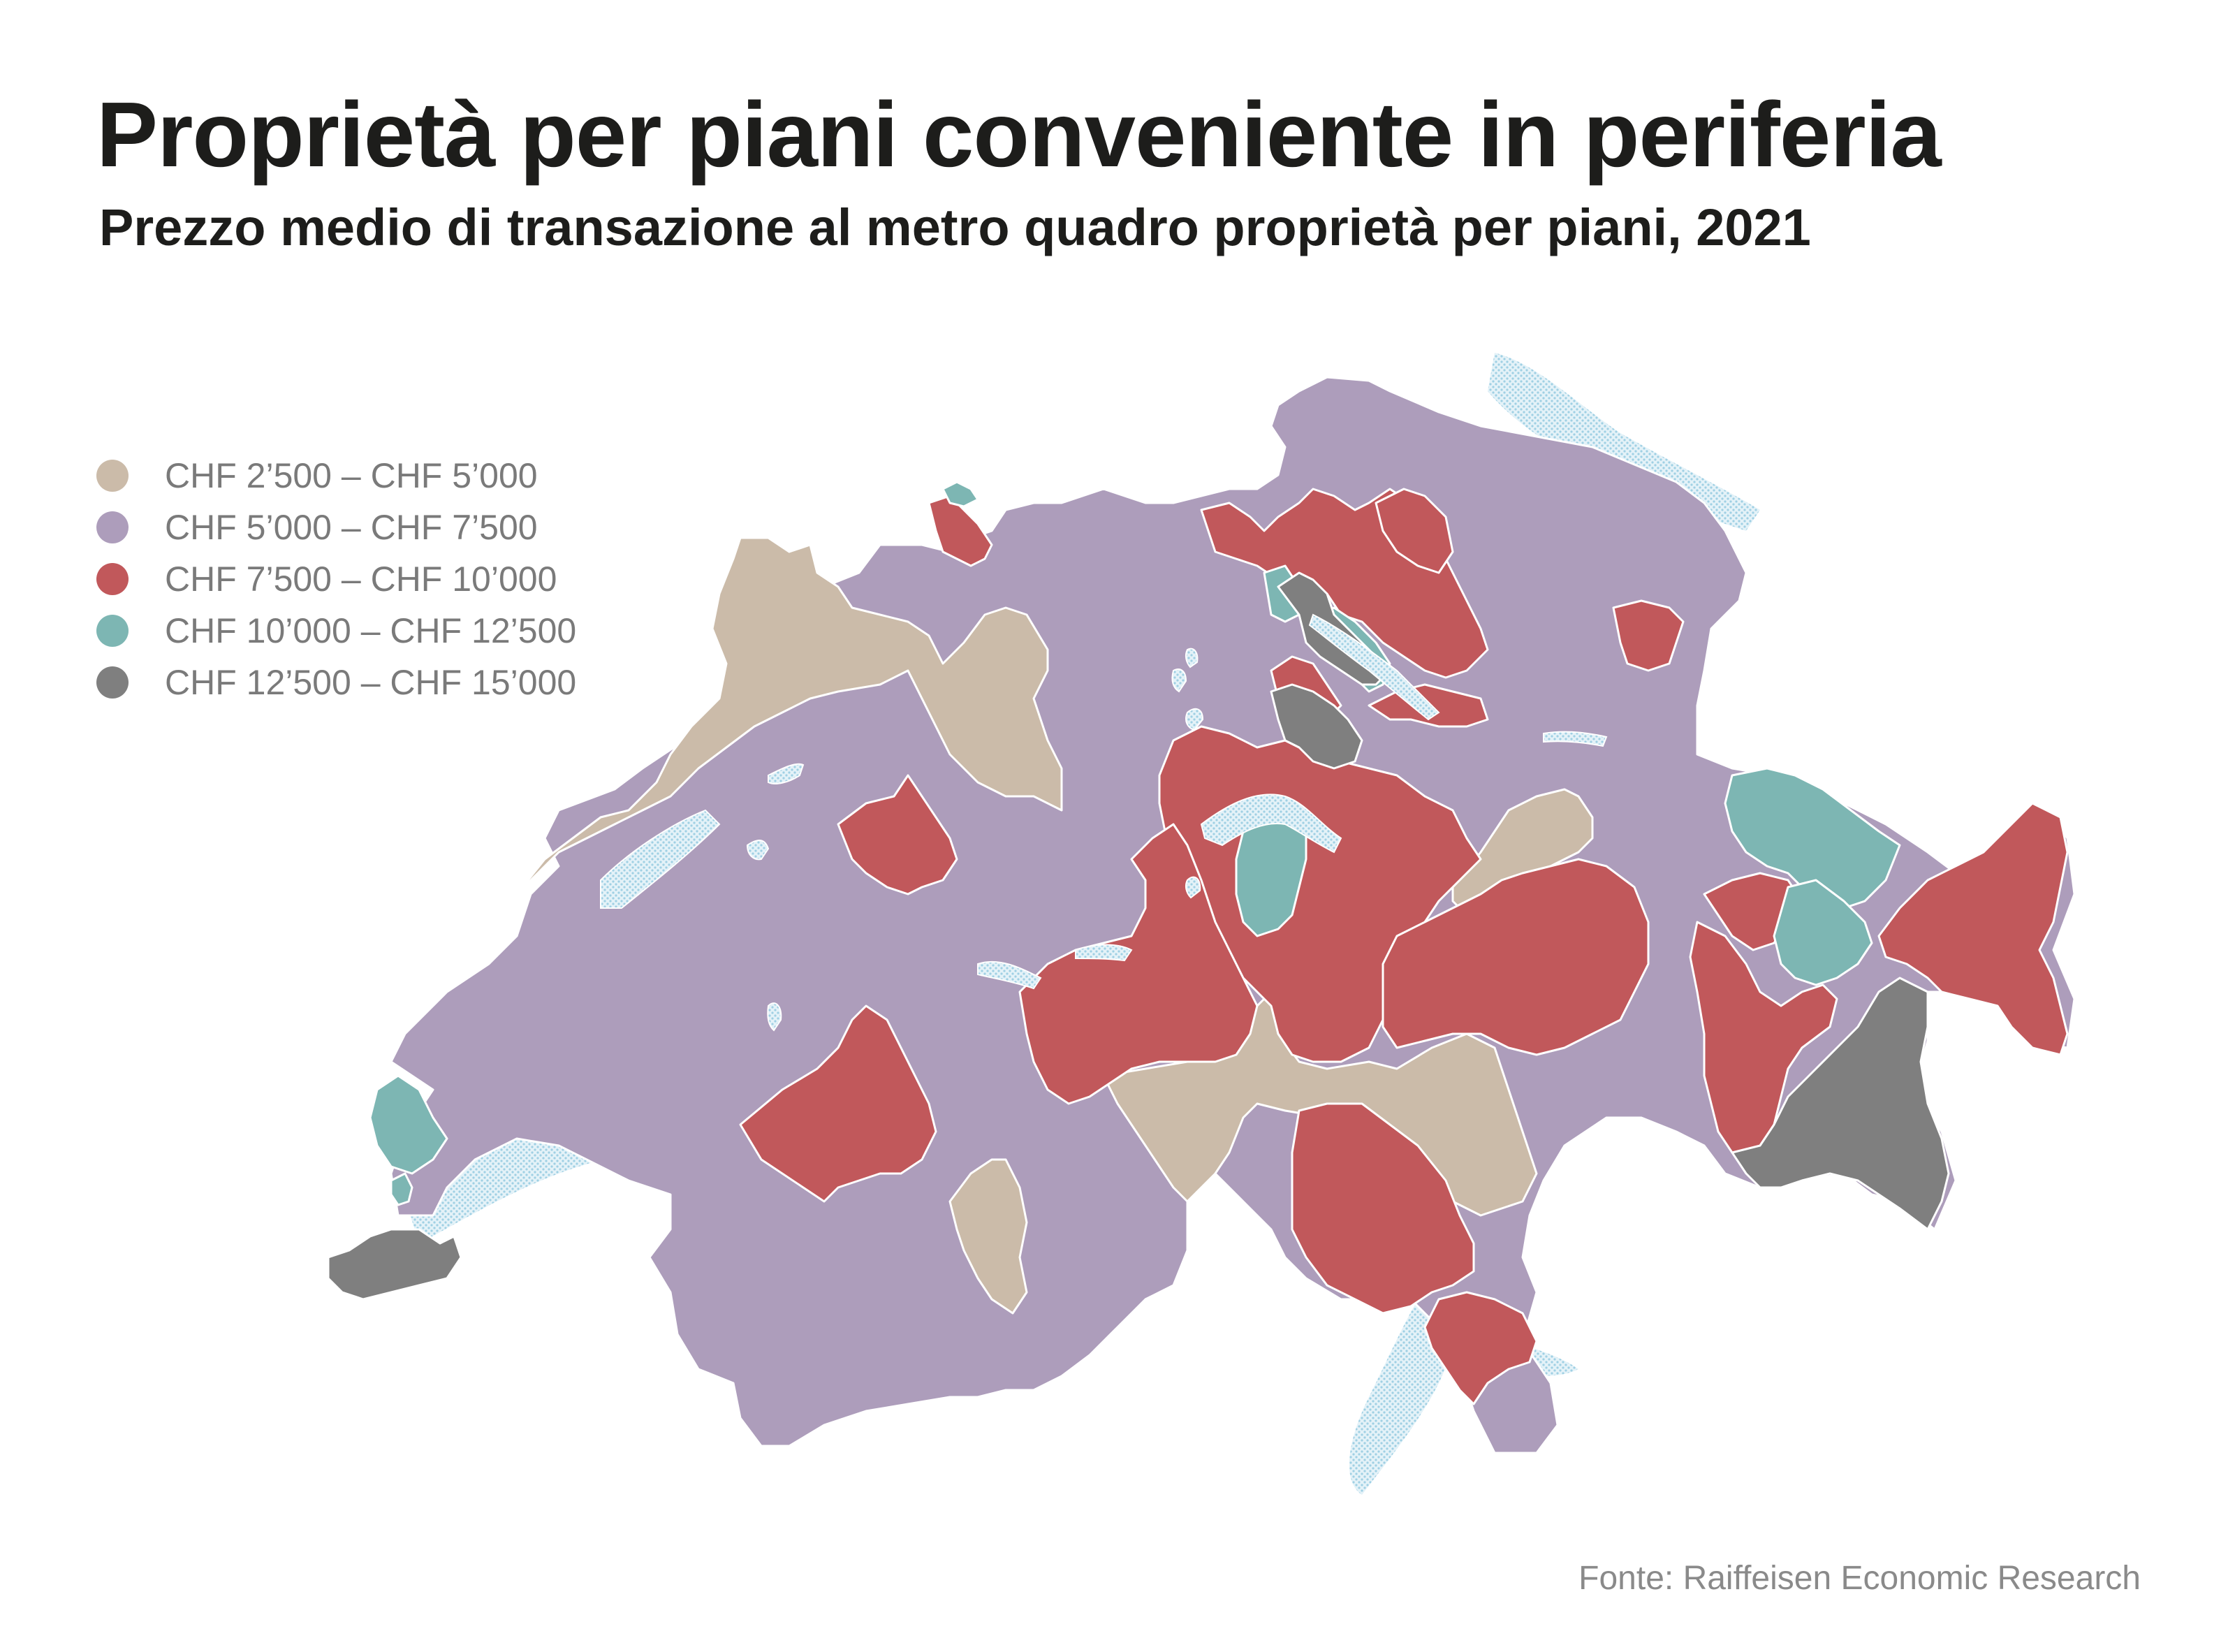 This screenshot has width=2235, height=1652. What do you see at coordinates (1271, 824) in the screenshot?
I see `lake-lucerne` at bounding box center [1271, 824].